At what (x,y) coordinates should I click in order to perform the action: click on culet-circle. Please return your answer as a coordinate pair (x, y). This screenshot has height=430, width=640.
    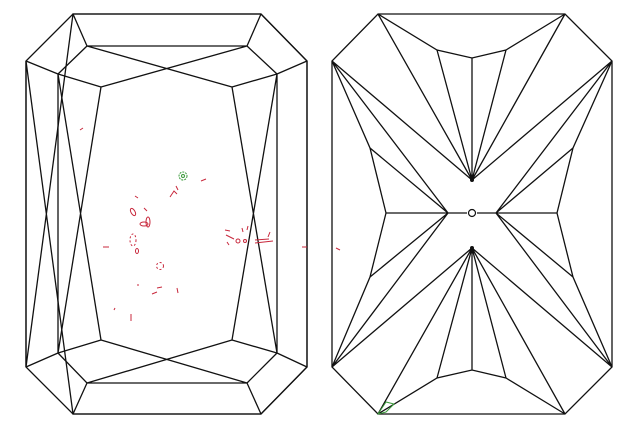
    Looking at the image, I should click on (472, 213).